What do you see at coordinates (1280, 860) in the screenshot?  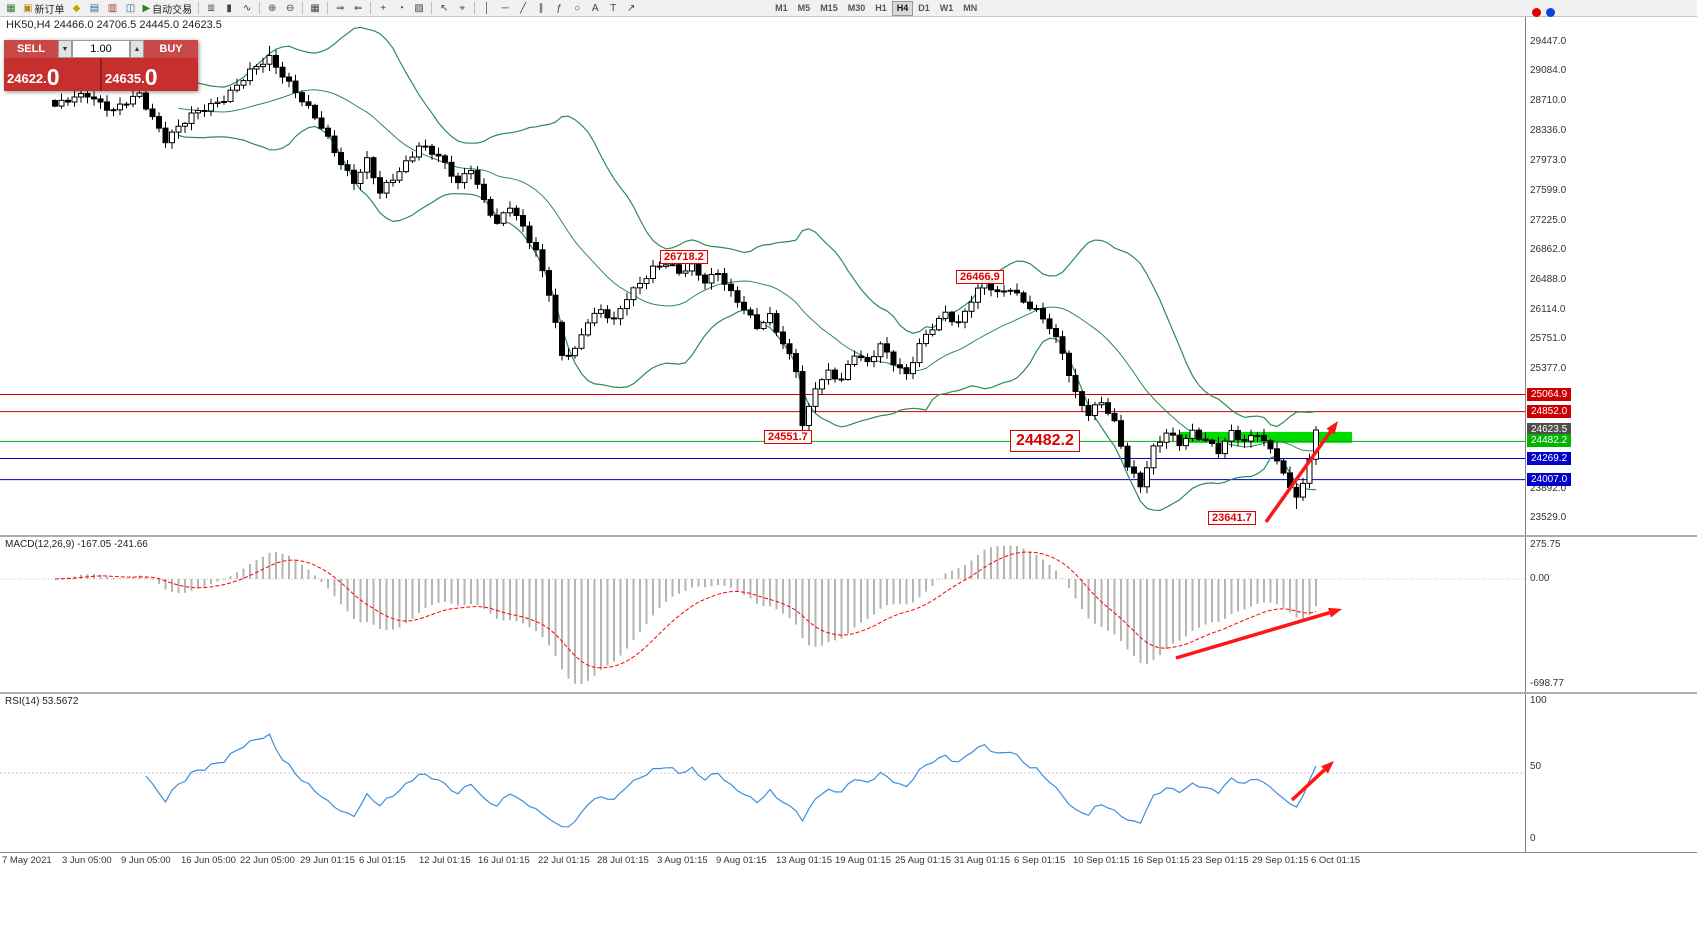 I see `time-label: 29 Sep 01:15` at bounding box center [1280, 860].